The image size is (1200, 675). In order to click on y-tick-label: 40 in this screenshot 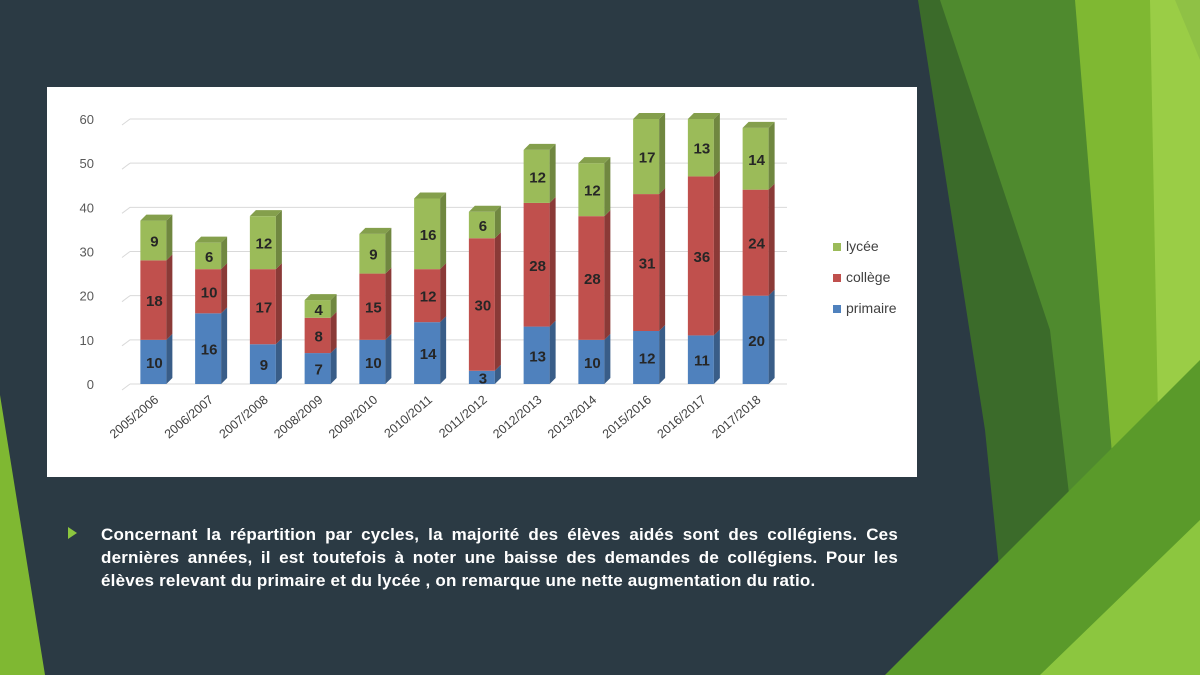, I will do `click(87, 207)`.